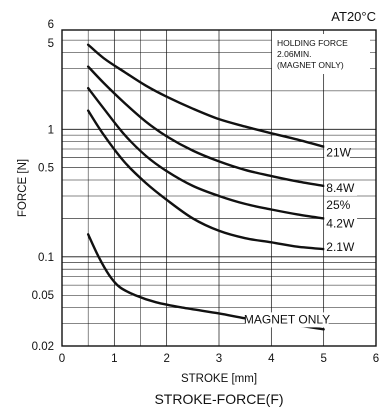 This screenshot has height=410, width=380. I want to click on curve-label-2-1w: 2.1W, so click(340, 247).